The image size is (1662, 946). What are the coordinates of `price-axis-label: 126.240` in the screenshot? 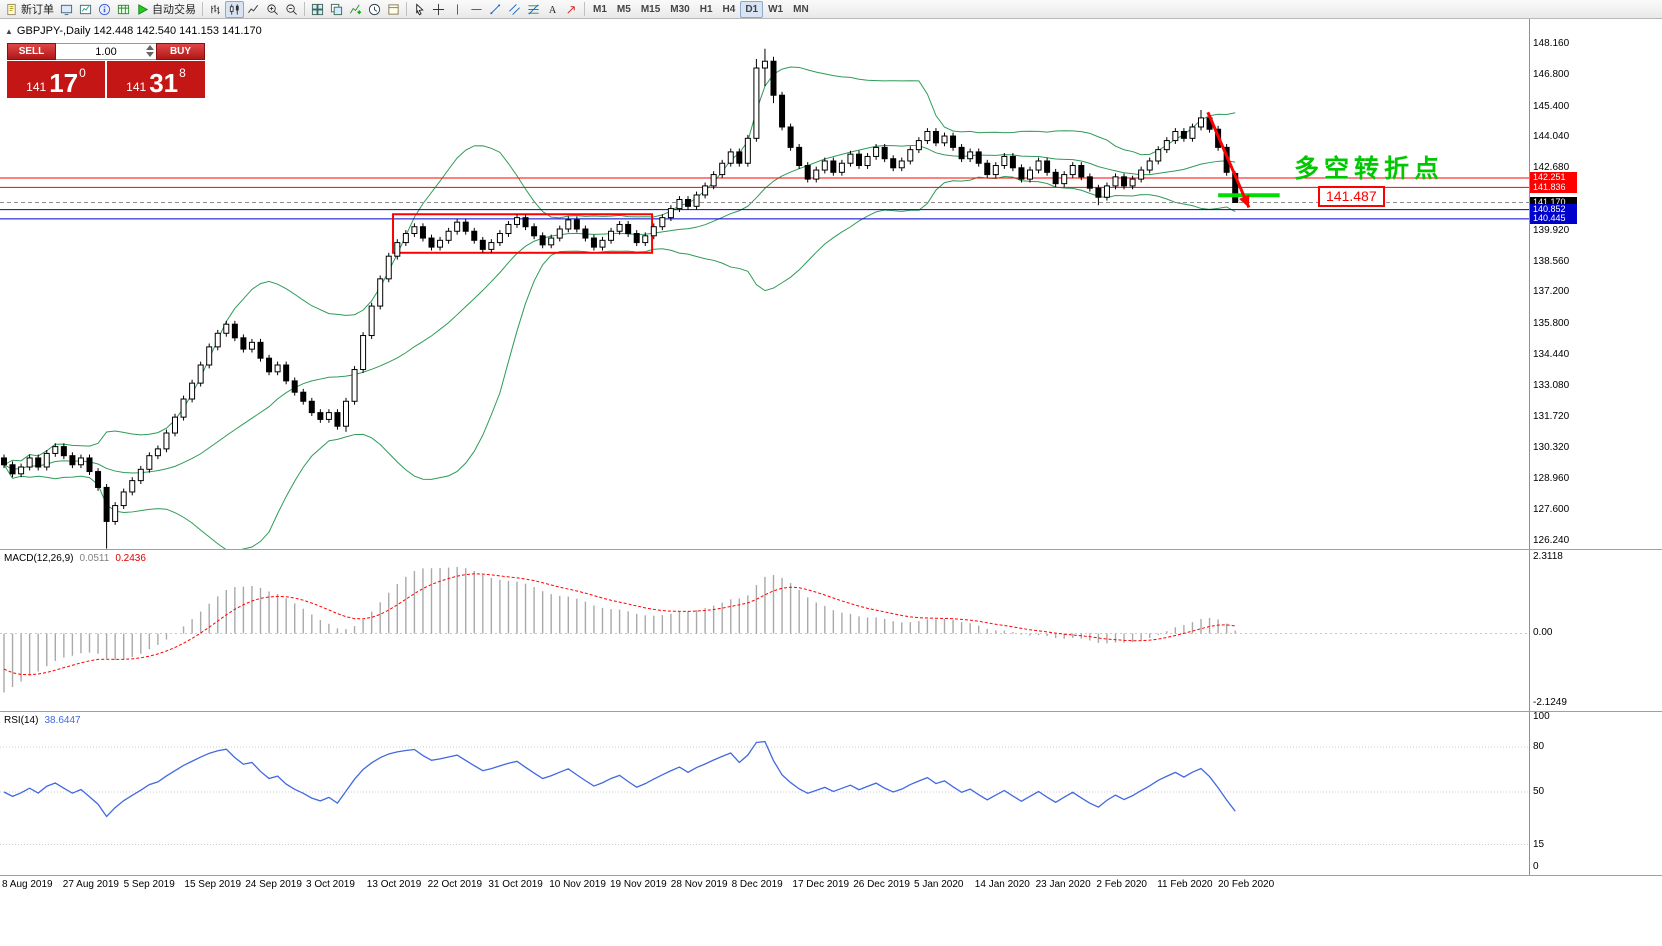 It's located at (1551, 540).